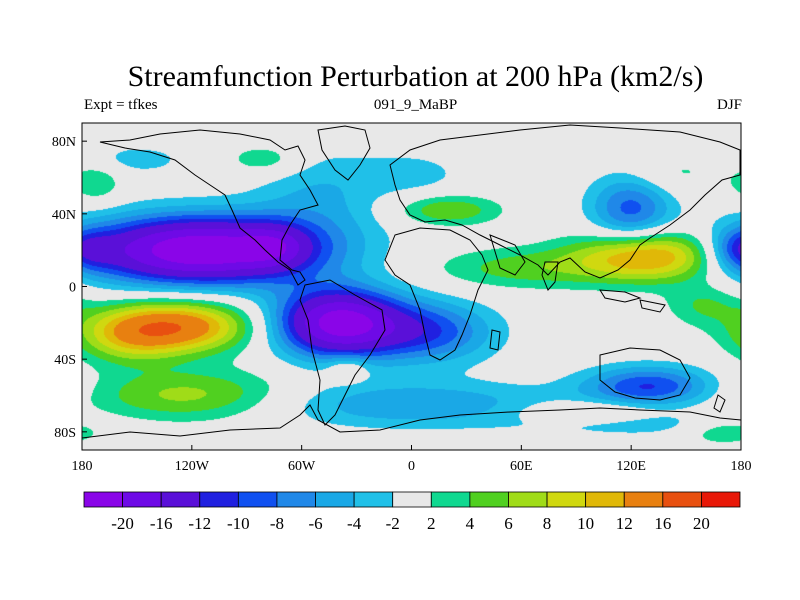 Image resolution: width=800 pixels, height=600 pixels. Describe the element at coordinates (199, 523) in the screenshot. I see `colorbar-label: -12` at that location.